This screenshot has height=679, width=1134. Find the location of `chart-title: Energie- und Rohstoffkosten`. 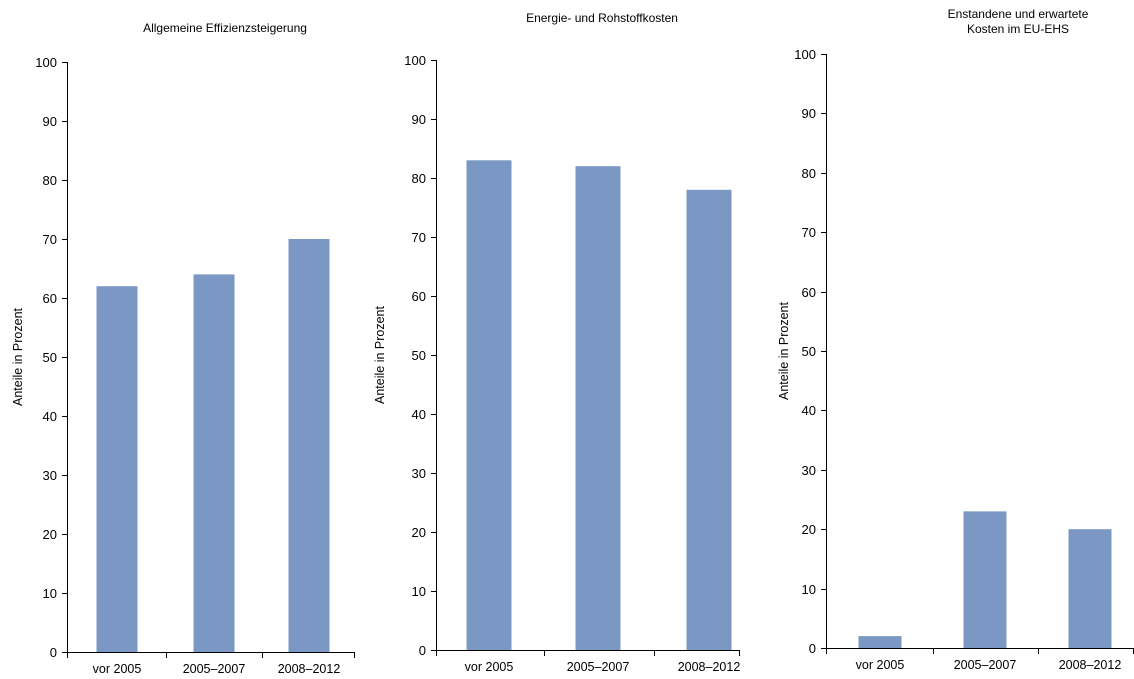

chart-title: Energie- und Rohstoffkosten is located at coordinates (602, 18).